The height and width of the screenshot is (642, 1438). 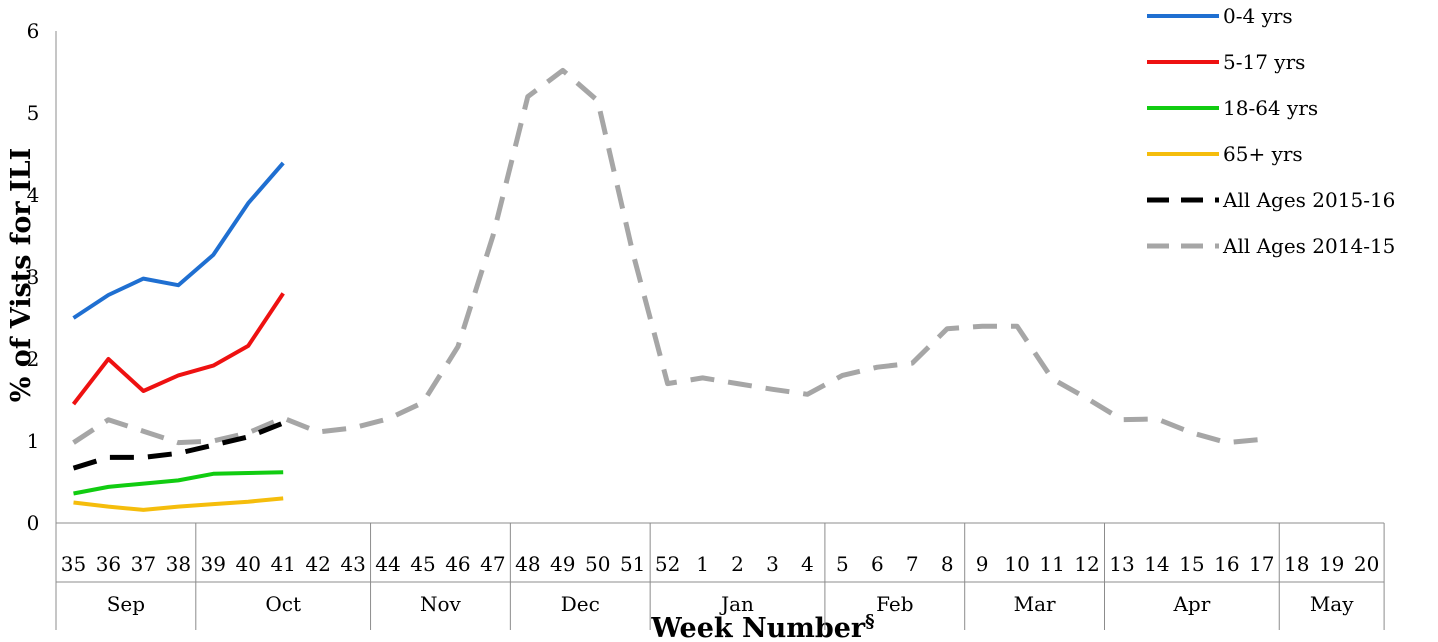 What do you see at coordinates (33, 31) in the screenshot?
I see `y-tick-label: 6` at bounding box center [33, 31].